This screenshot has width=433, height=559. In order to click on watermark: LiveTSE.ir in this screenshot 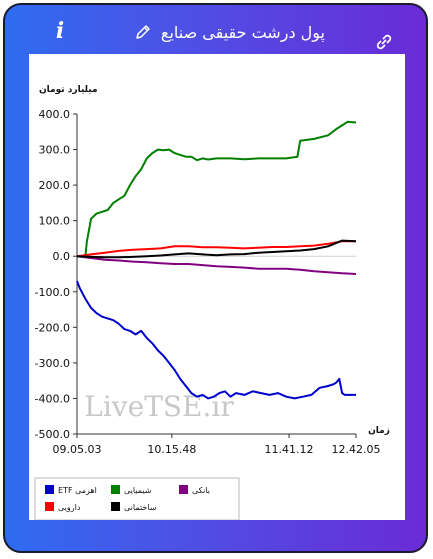, I will do `click(159, 406)`.